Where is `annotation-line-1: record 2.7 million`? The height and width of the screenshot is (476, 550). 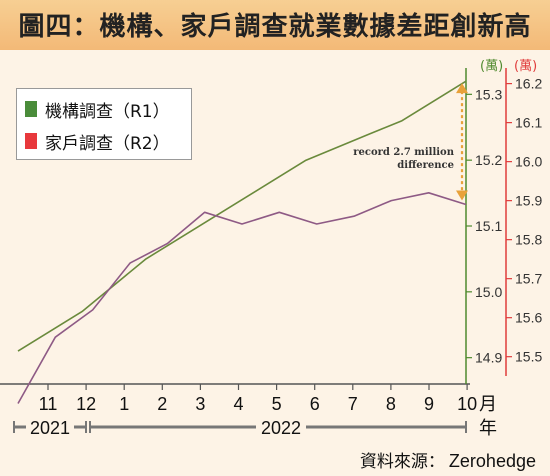
annotation-line-1: record 2.7 million is located at coordinates (403, 152).